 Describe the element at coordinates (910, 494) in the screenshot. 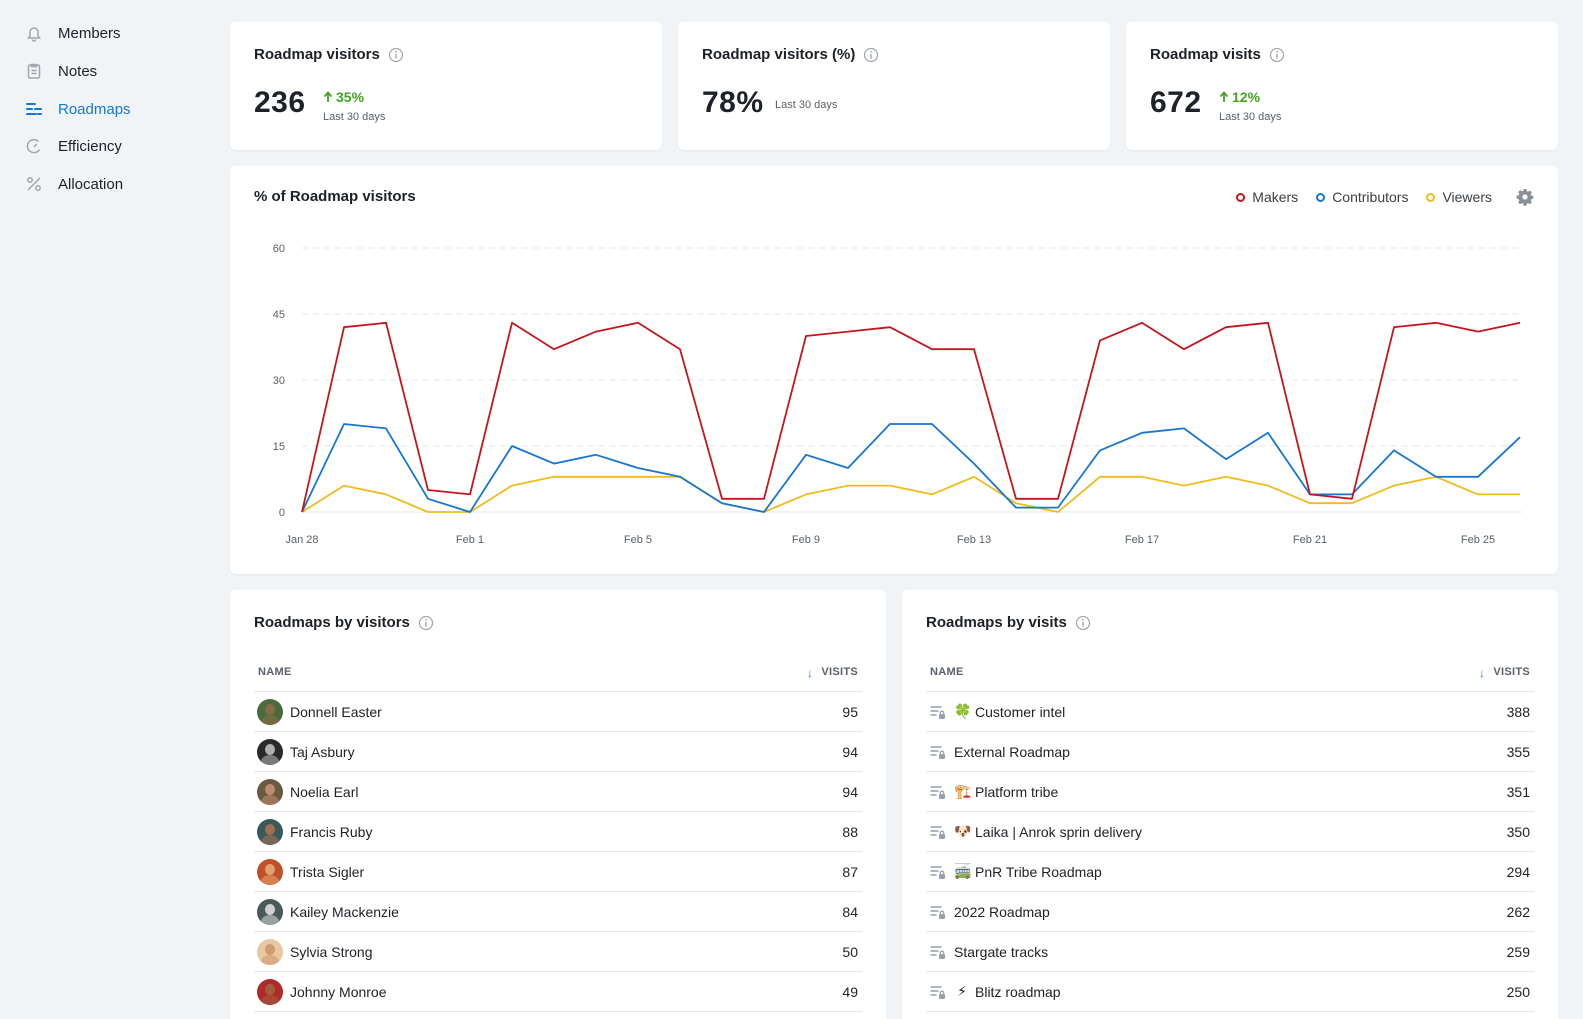

I see `series-line-viewers` at that location.